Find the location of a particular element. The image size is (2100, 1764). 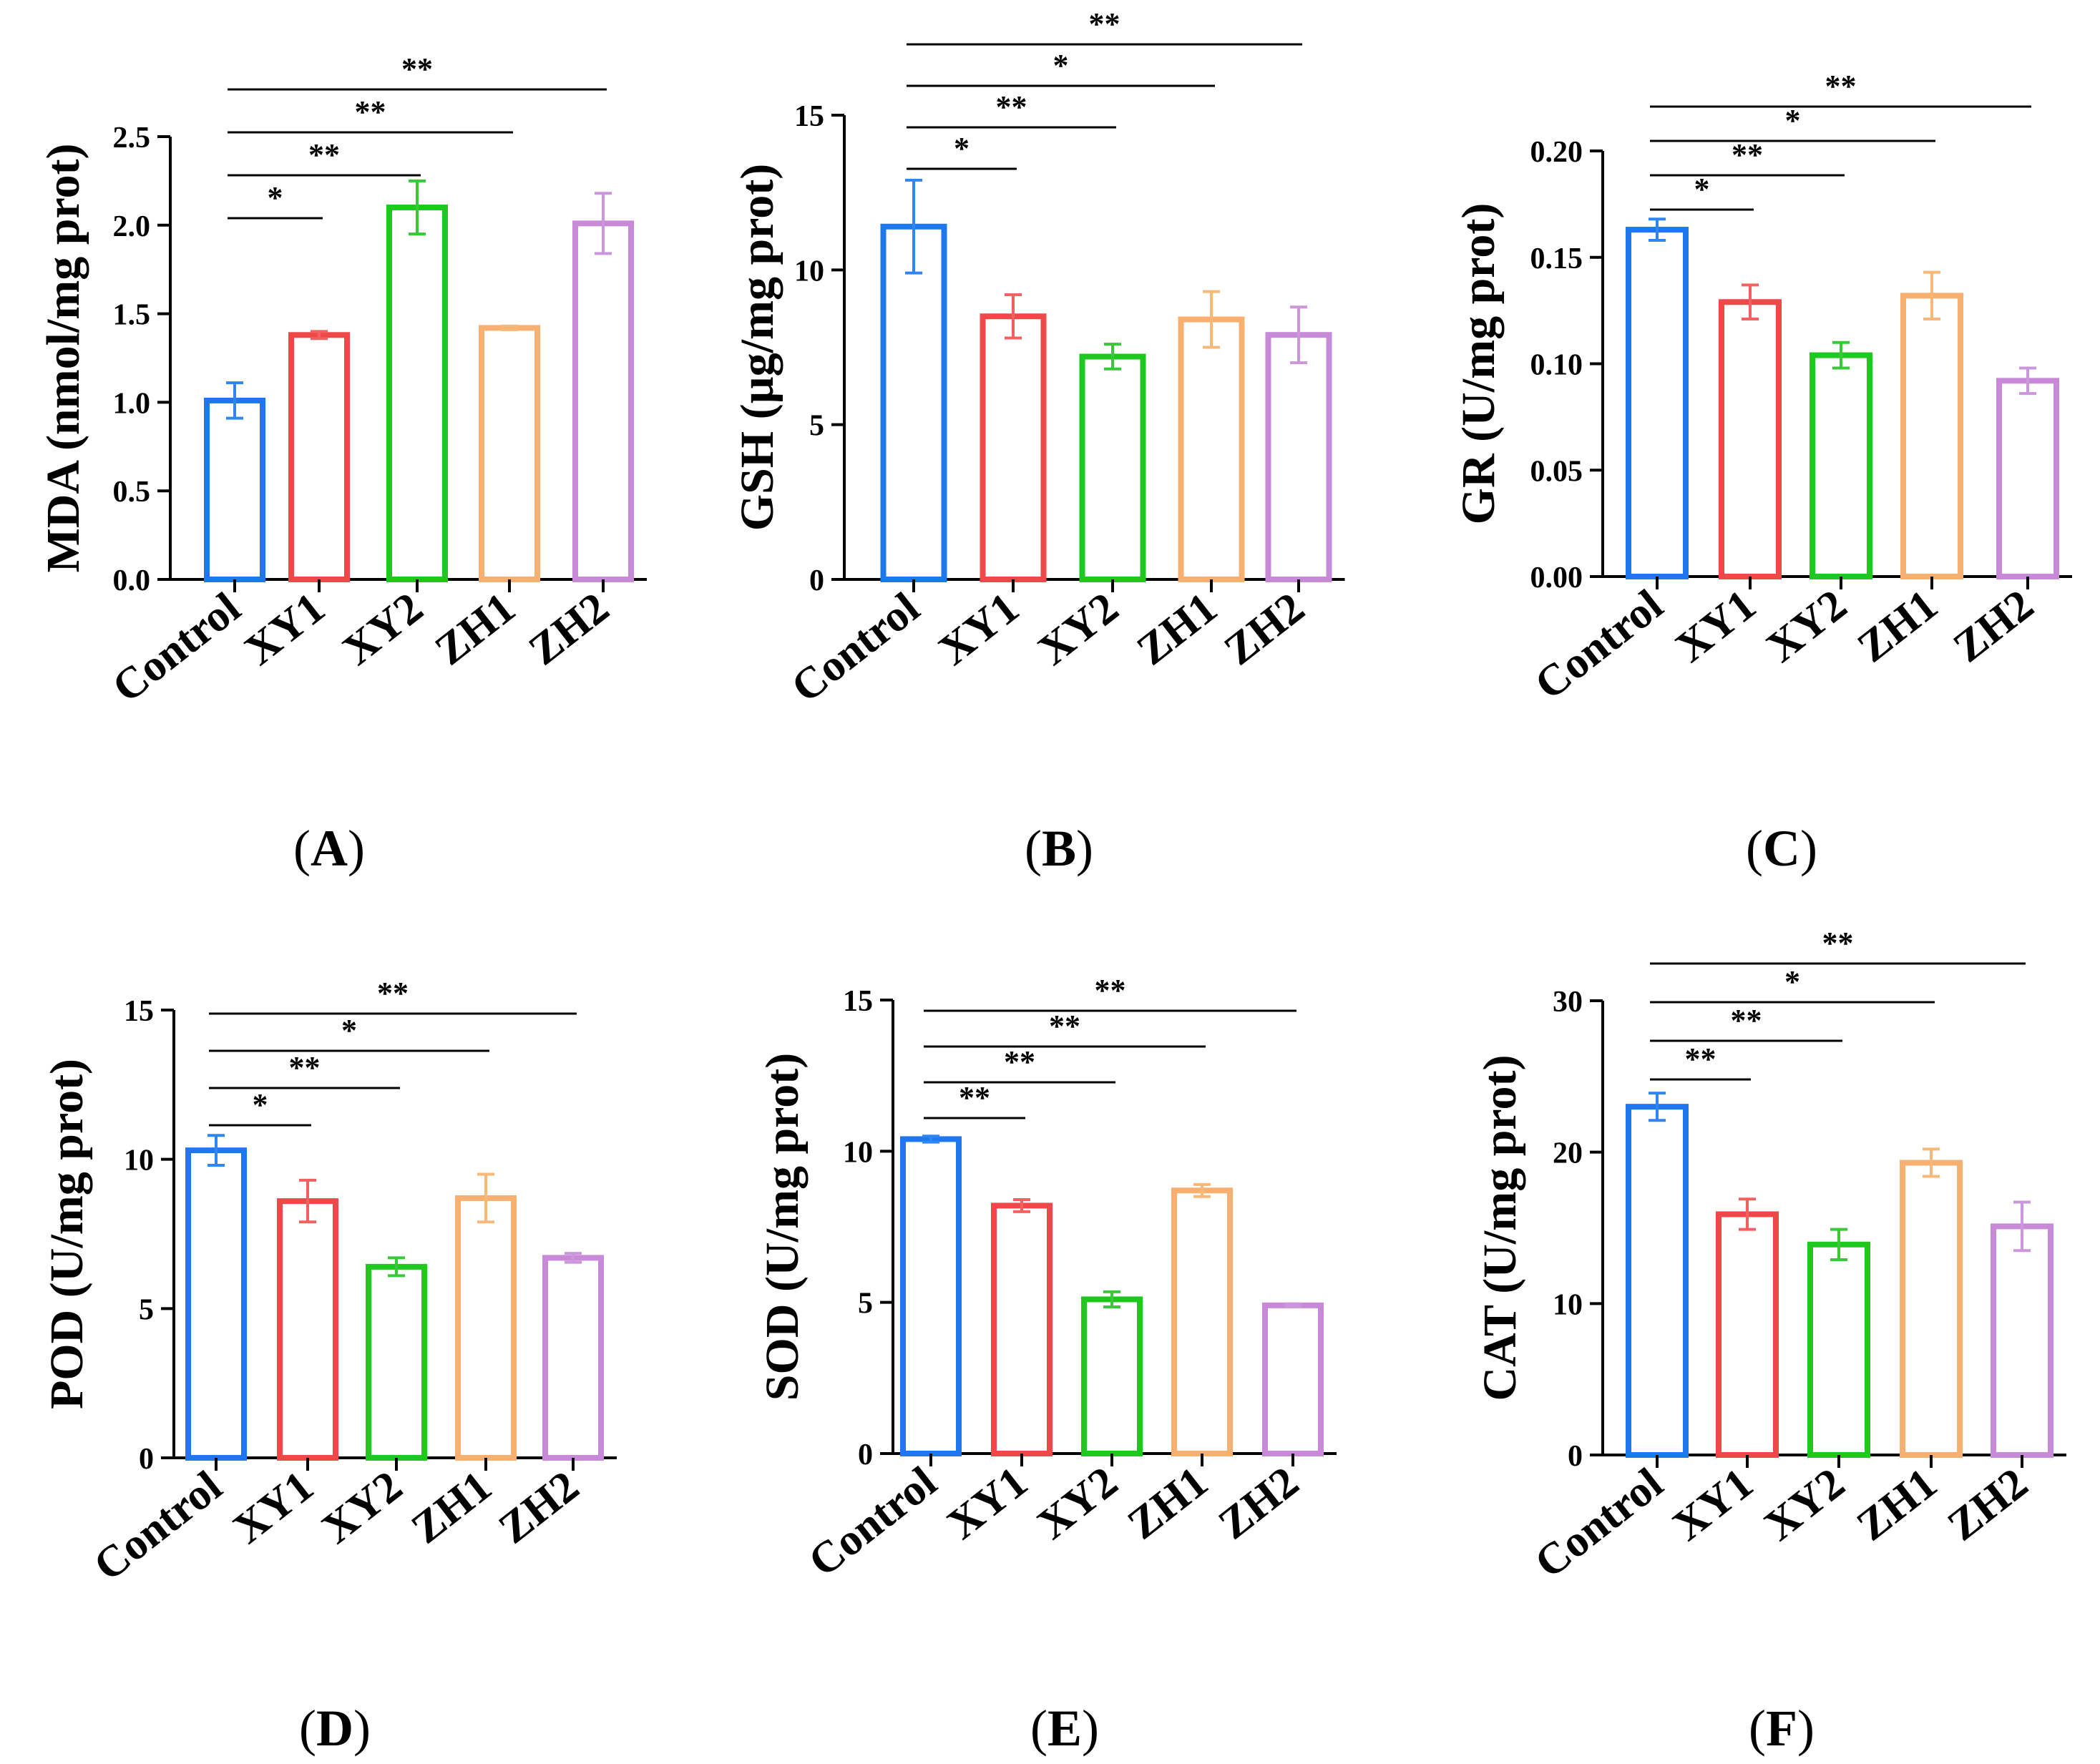

y-tick-label: 20 is located at coordinates (1568, 1153).